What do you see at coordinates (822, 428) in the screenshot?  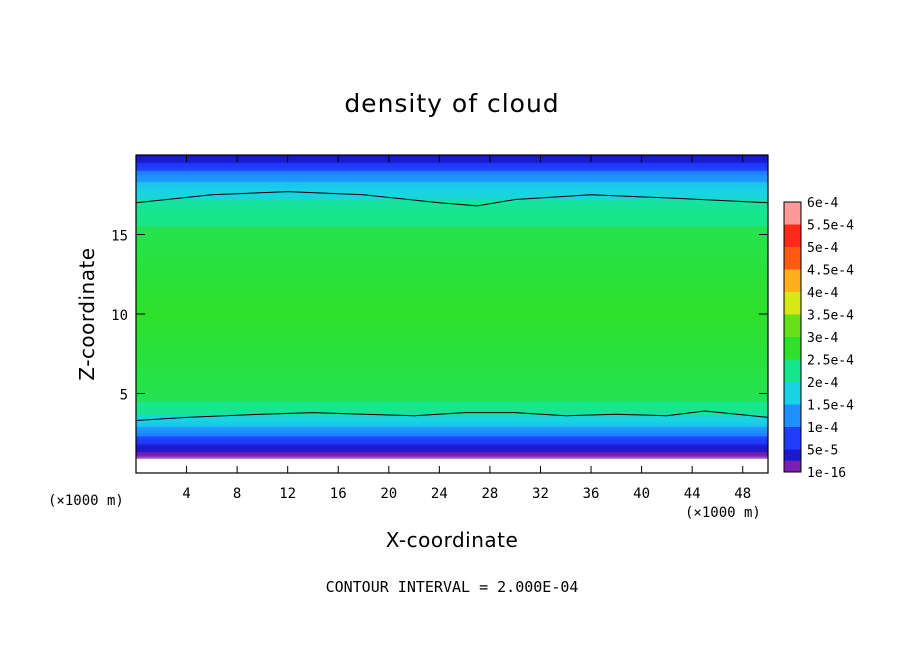 I see `colorbar-label: 1e-4` at bounding box center [822, 428].